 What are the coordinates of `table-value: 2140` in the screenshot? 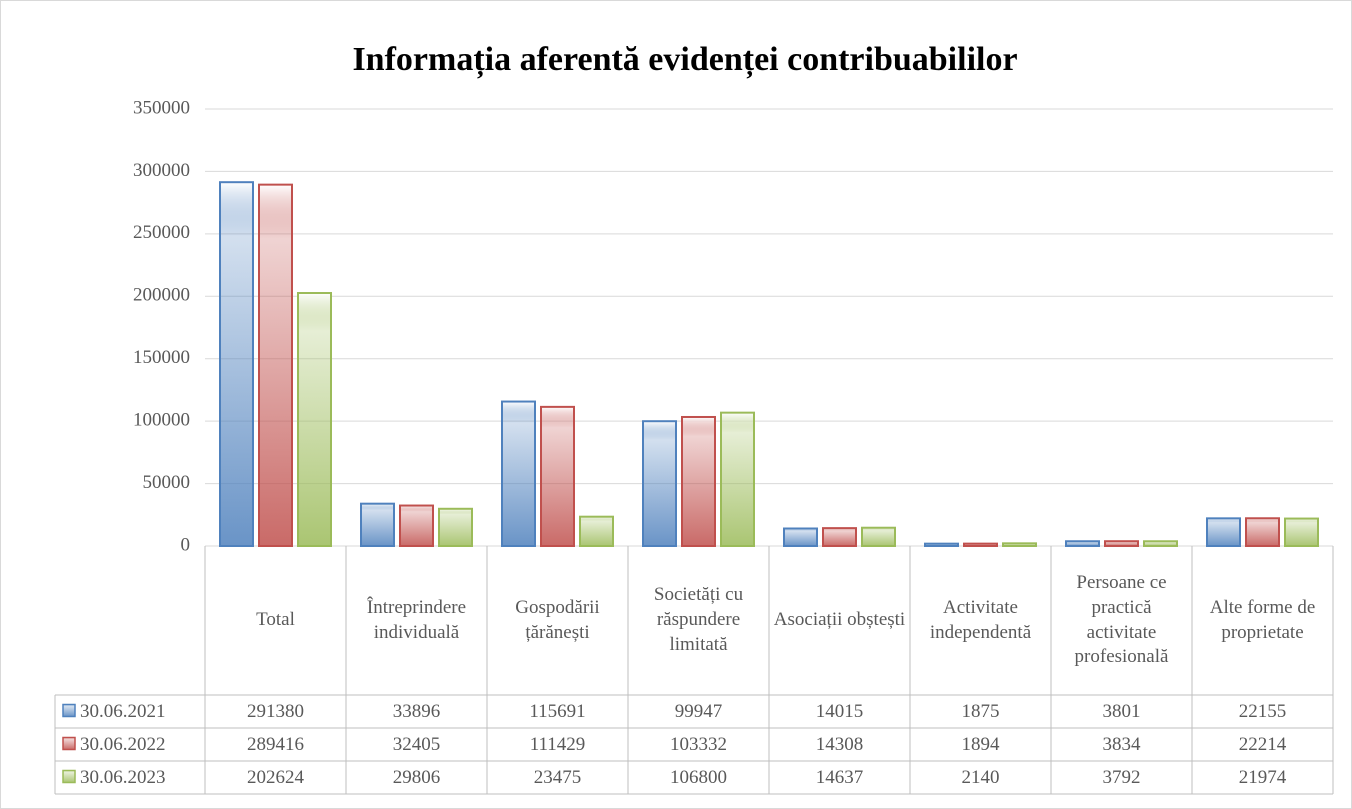 It's located at (981, 777).